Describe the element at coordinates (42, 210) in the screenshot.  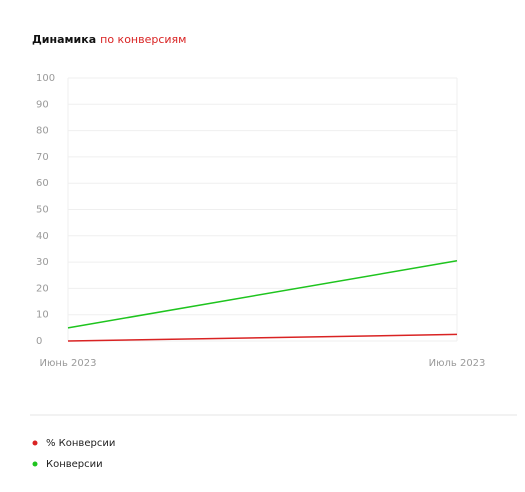
I see `y-tick-label: 50` at that location.